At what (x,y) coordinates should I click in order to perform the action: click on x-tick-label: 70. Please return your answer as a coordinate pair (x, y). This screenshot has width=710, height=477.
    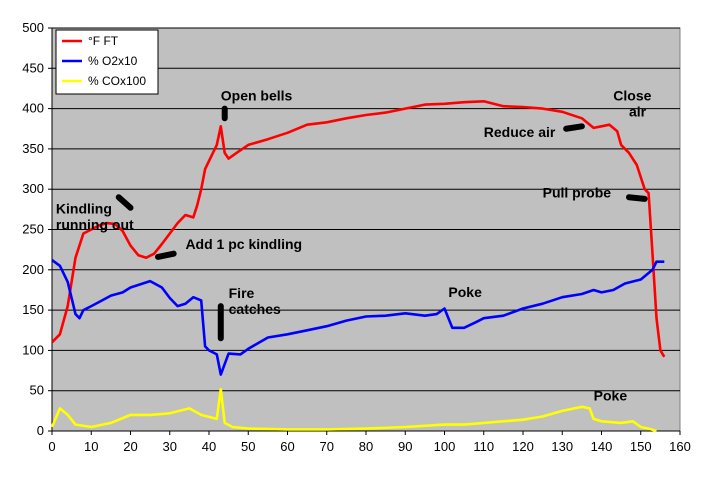
    Looking at the image, I should click on (327, 446).